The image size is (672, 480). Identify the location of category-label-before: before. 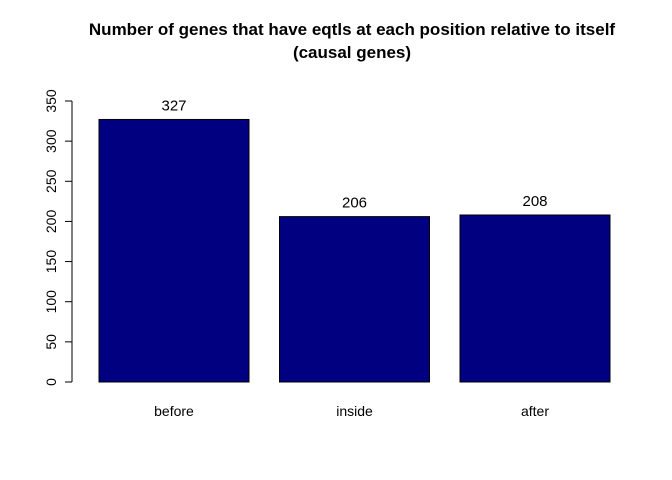
(174, 411).